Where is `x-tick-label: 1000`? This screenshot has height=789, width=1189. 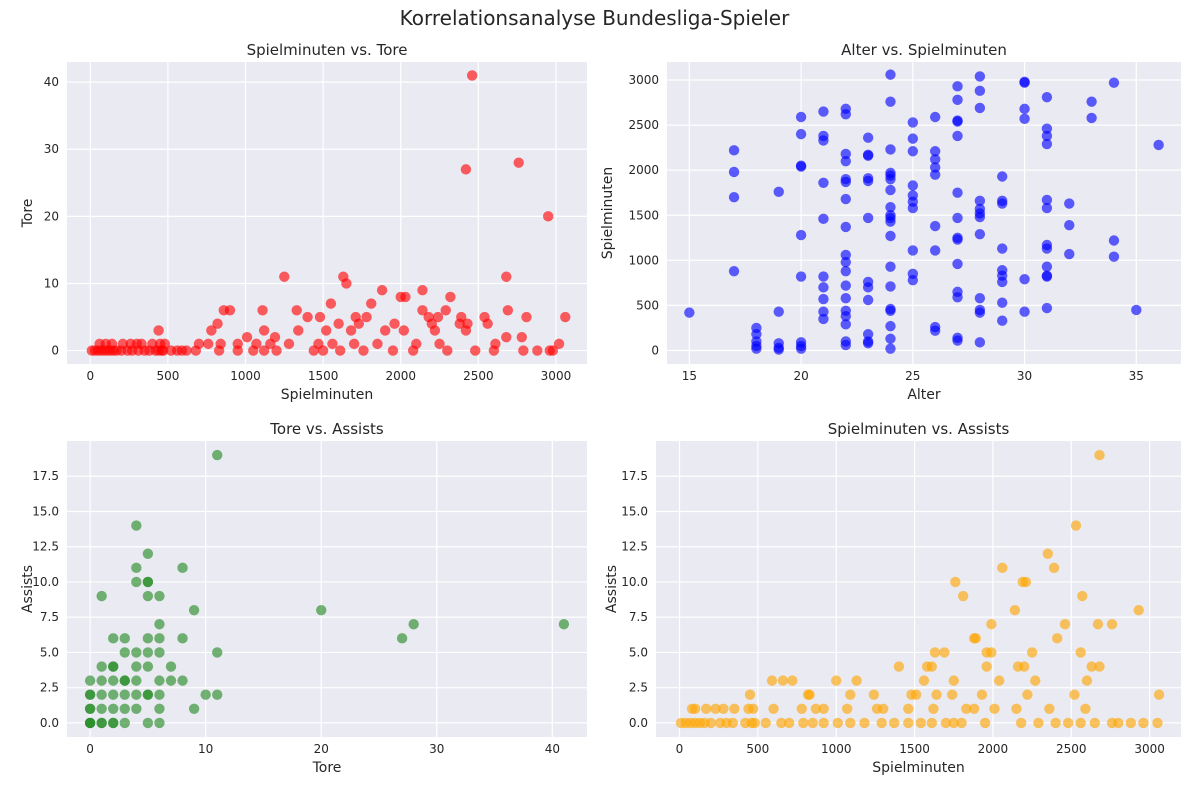
x-tick-label: 1000 is located at coordinates (836, 749).